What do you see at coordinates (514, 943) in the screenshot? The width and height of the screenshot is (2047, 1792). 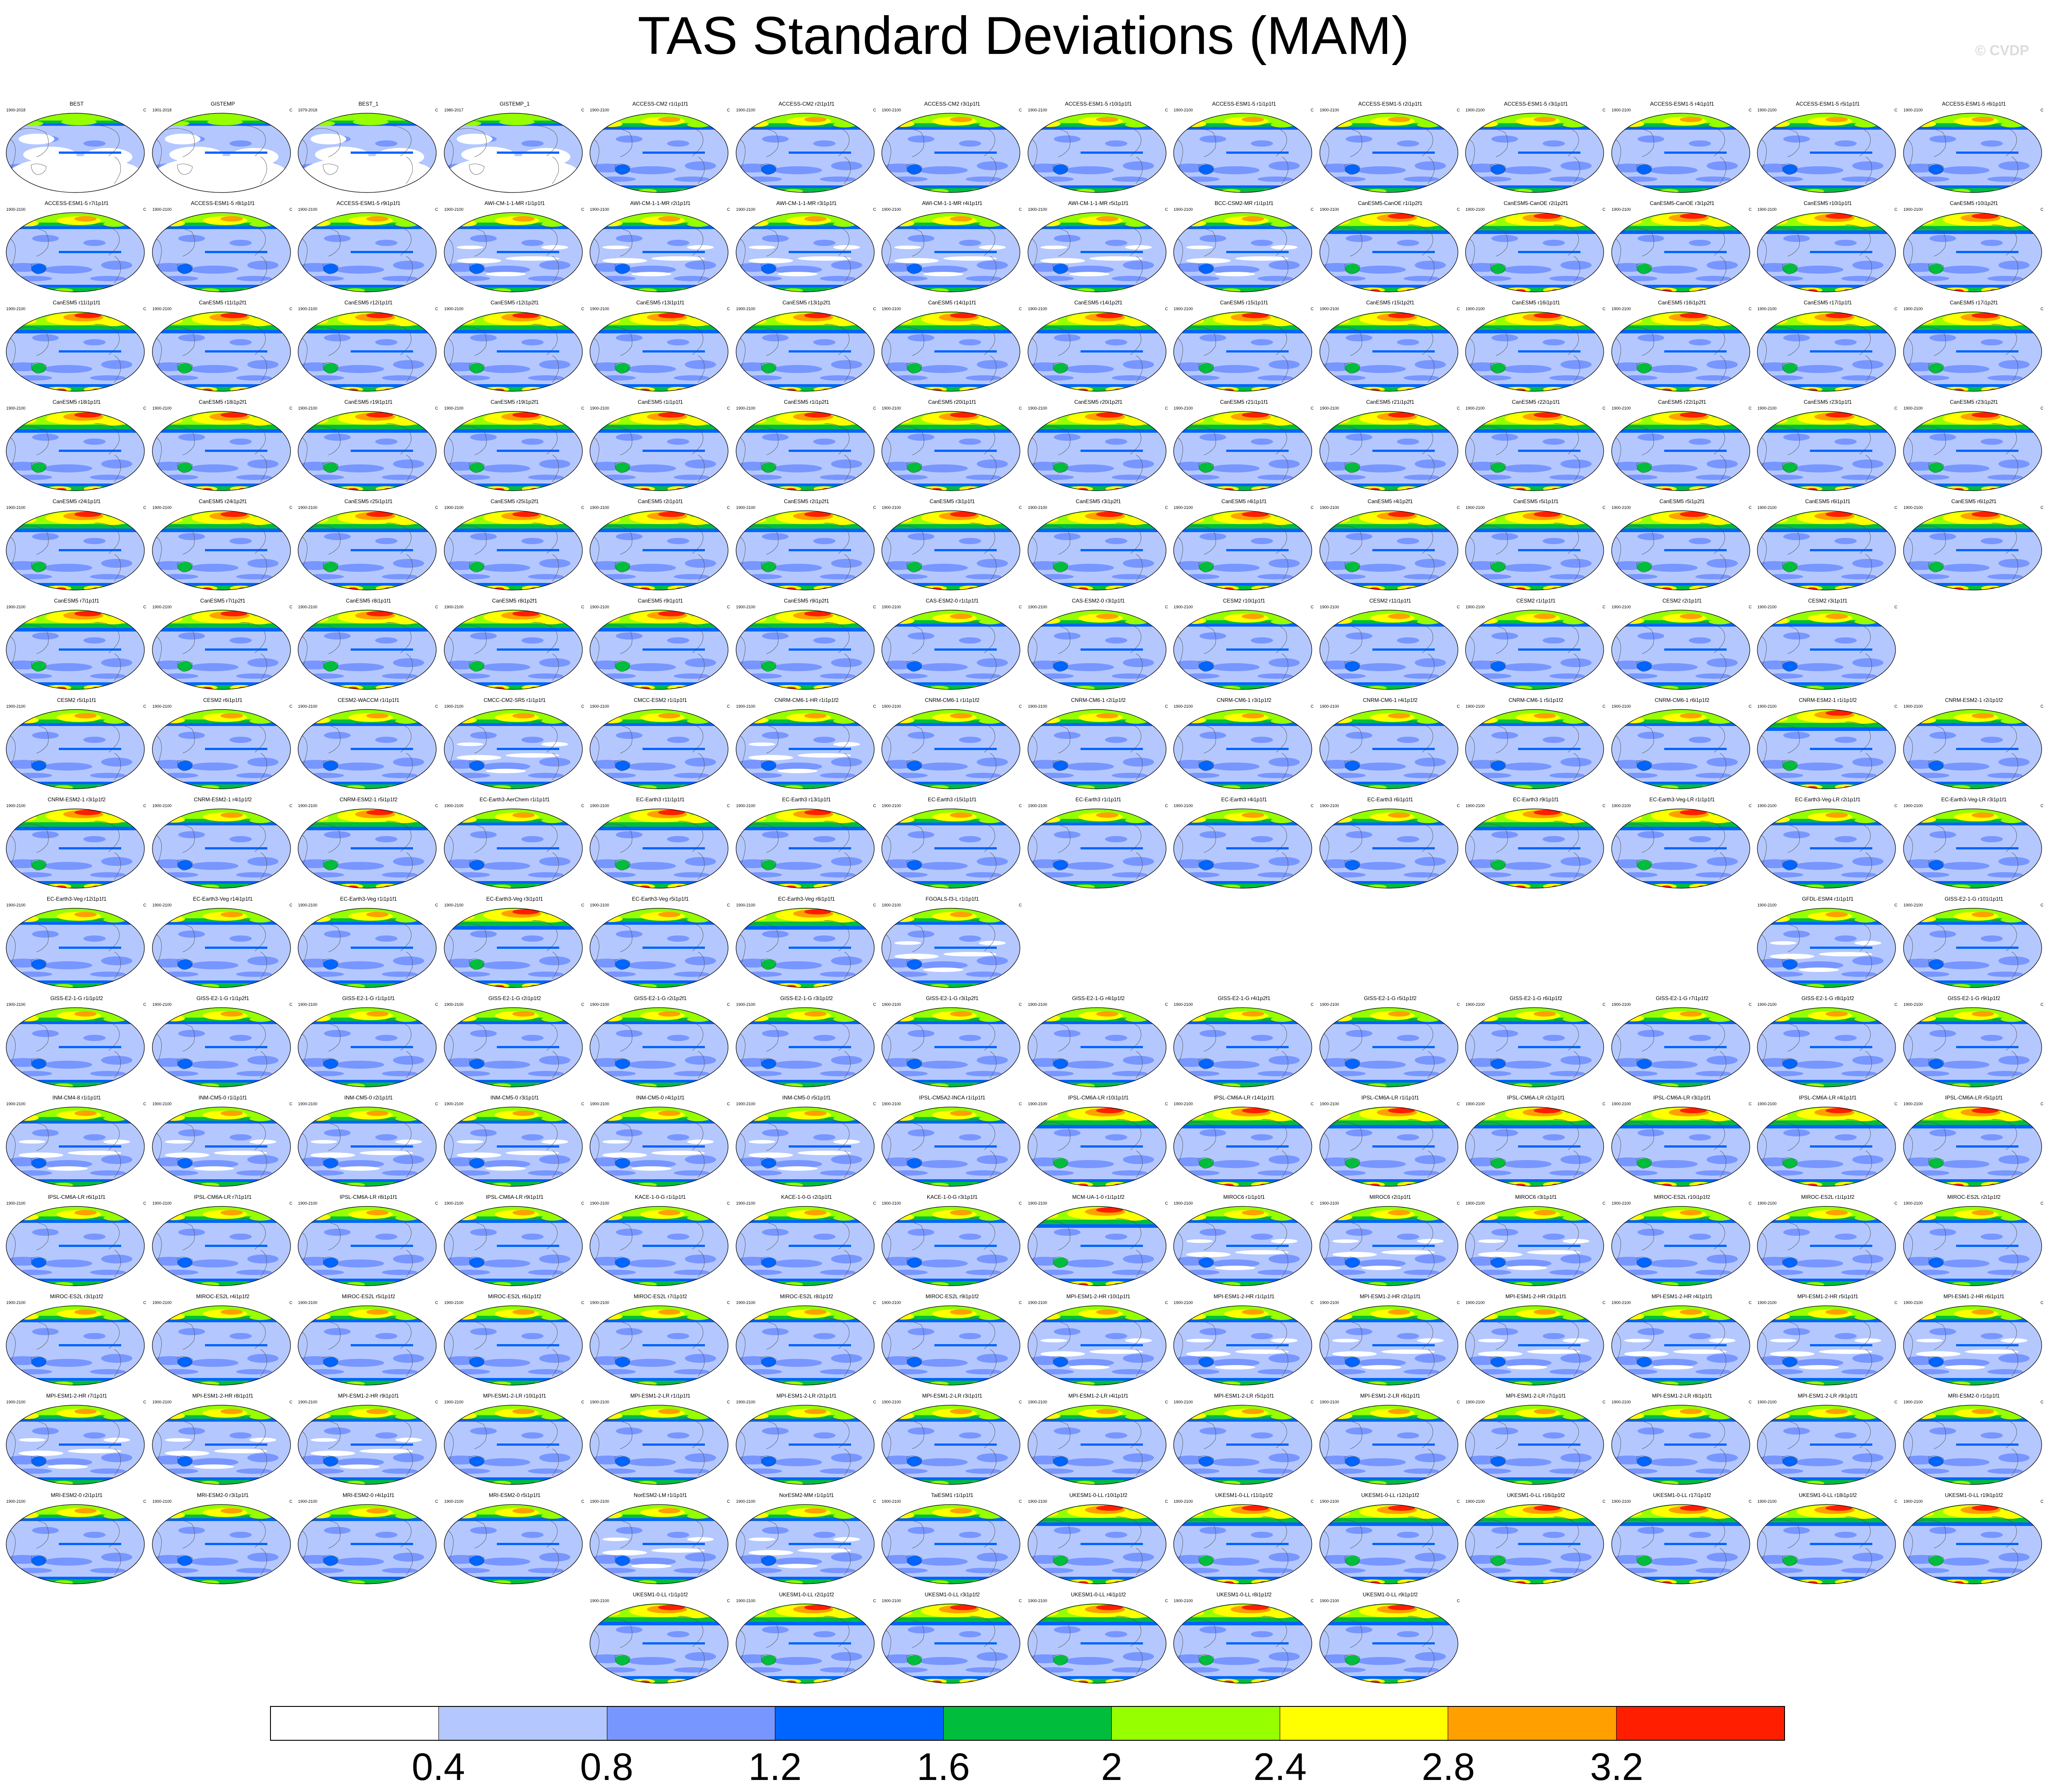 I see `map-panel: EC-Earth3-Veg r3i1p1f1 1900-2100 C` at bounding box center [514, 943].